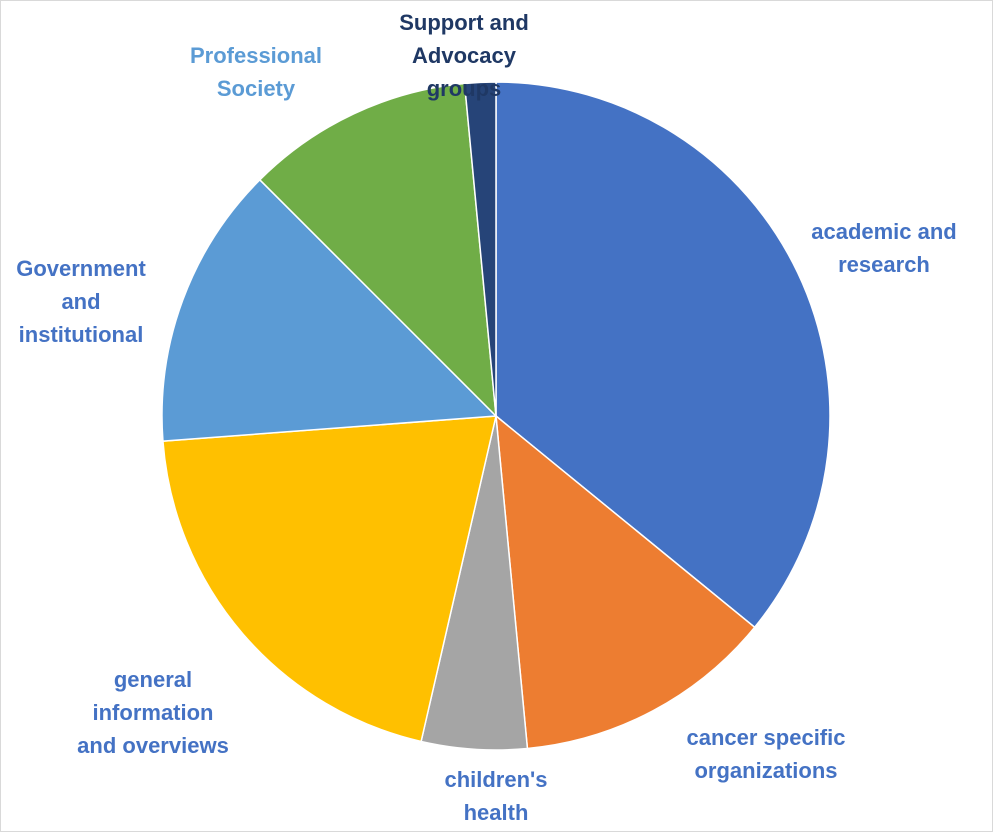 This screenshot has height=832, width=993. What do you see at coordinates (495, 796) in the screenshot?
I see `slice-label: children's health` at bounding box center [495, 796].